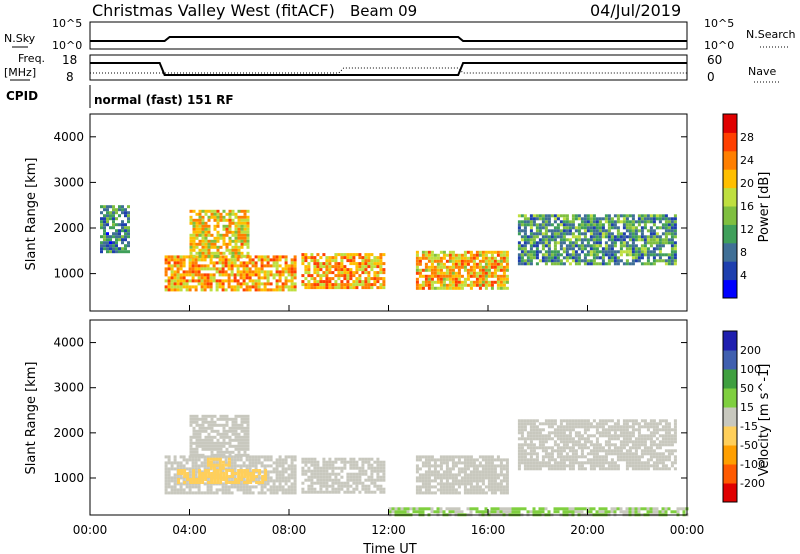 Image resolution: width=800 pixels, height=554 pixels. What do you see at coordinates (67, 45) in the screenshot?
I see `noise-tick-bottom: 10^0` at bounding box center [67, 45].